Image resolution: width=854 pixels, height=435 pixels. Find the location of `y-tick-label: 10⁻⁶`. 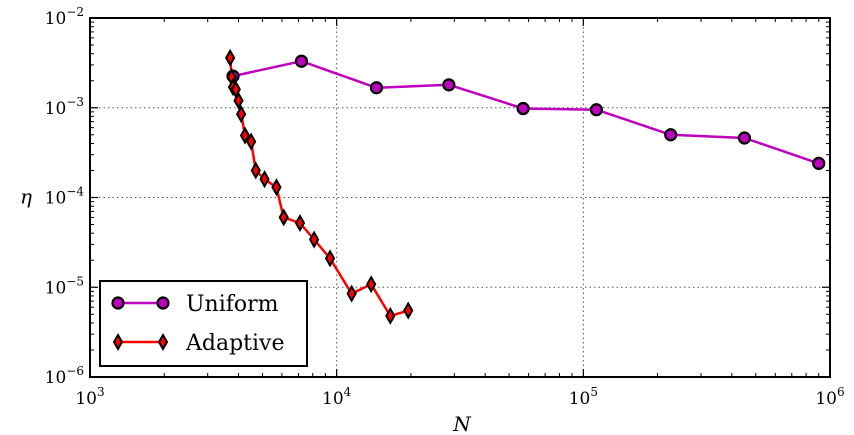

y-tick-label: 10⁻⁶ is located at coordinates (64, 376).